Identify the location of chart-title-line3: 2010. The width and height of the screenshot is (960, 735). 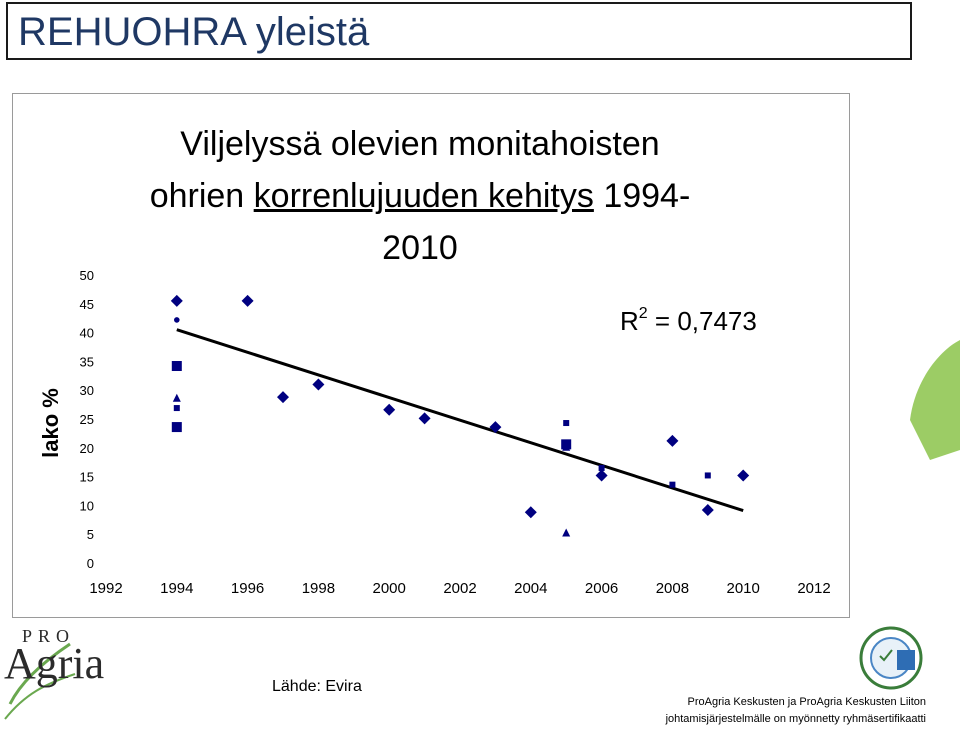
(420, 248).